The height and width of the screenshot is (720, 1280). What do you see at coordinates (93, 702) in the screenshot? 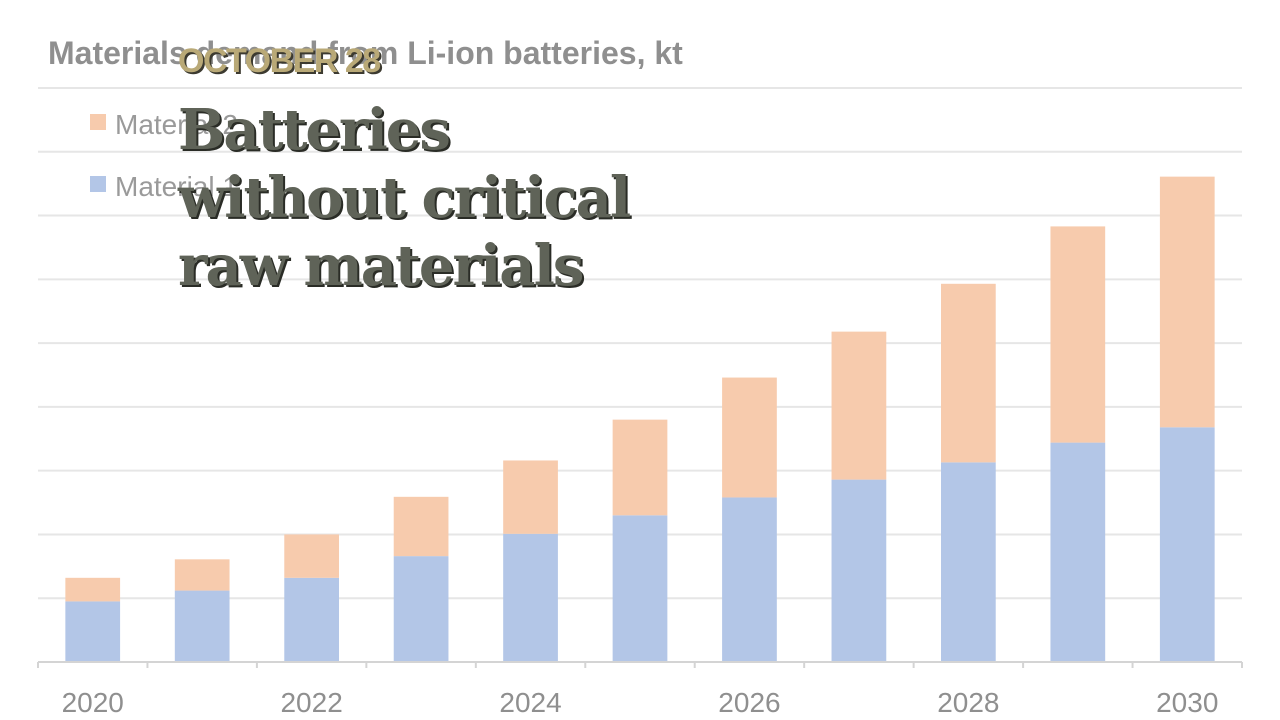
I see `x-tick-label: 2020` at bounding box center [93, 702].